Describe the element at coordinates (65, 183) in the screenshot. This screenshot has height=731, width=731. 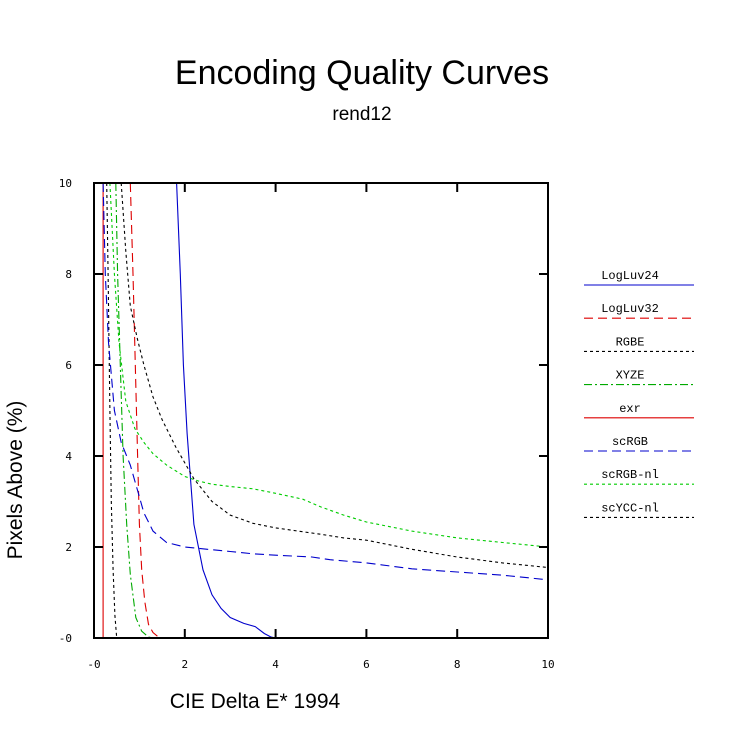
I see `y-tick-label: 10` at that location.